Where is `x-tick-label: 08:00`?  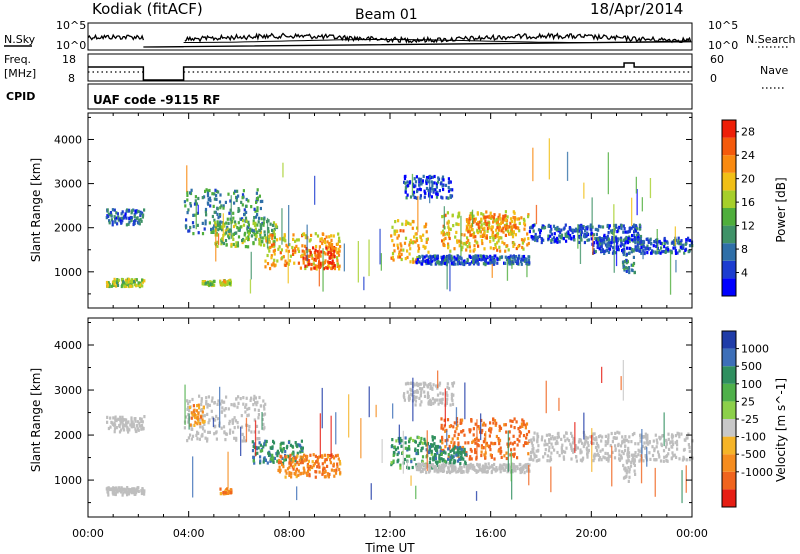
x-tick-label: 08:00 is located at coordinates (289, 533).